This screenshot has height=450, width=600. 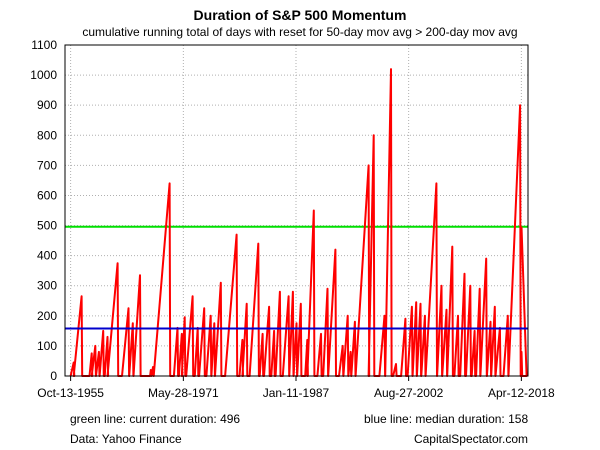 What do you see at coordinates (47, 105) in the screenshot?
I see `y-tick-label-9: 900` at bounding box center [47, 105].